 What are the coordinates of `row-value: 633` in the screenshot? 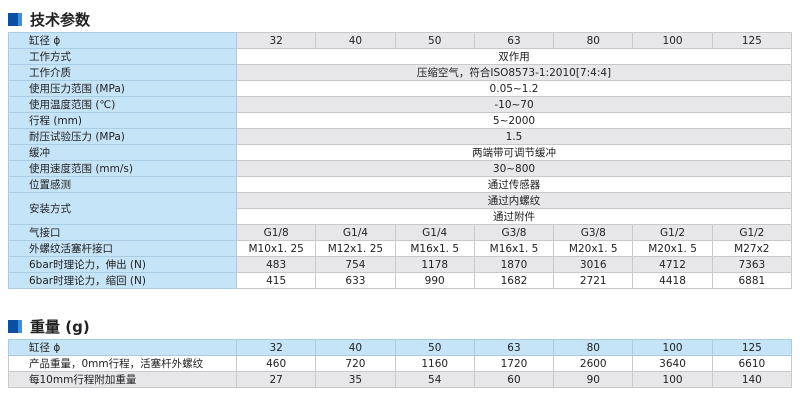 It's located at (355, 280).